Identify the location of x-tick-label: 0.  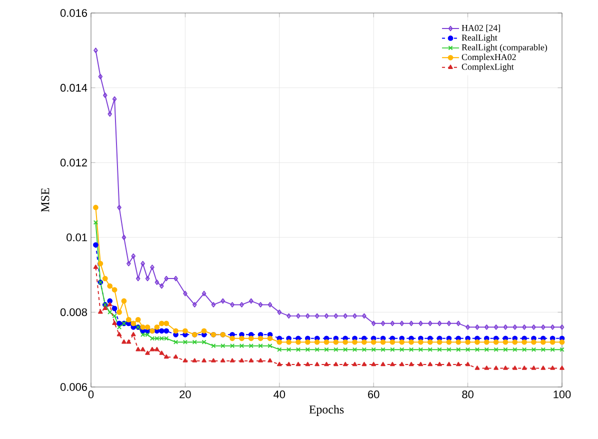
(91, 394).